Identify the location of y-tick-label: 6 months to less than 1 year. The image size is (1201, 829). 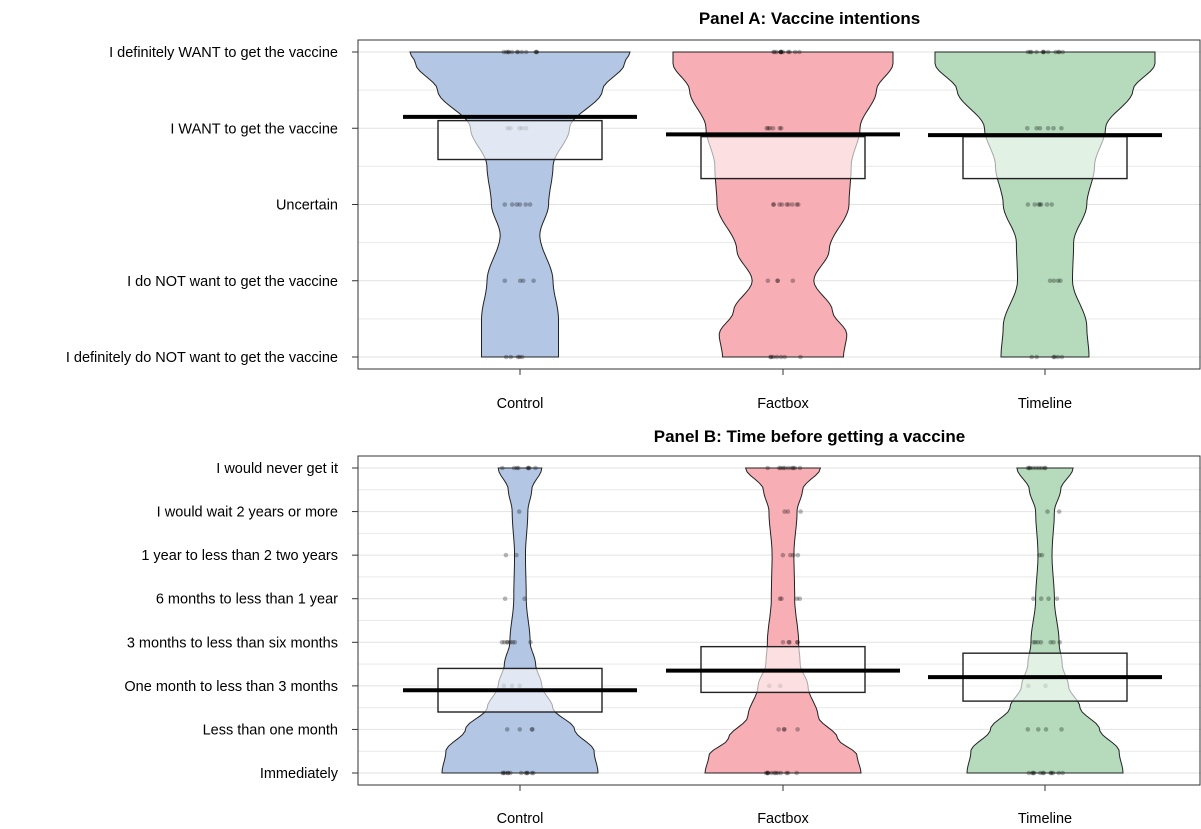
(247, 600).